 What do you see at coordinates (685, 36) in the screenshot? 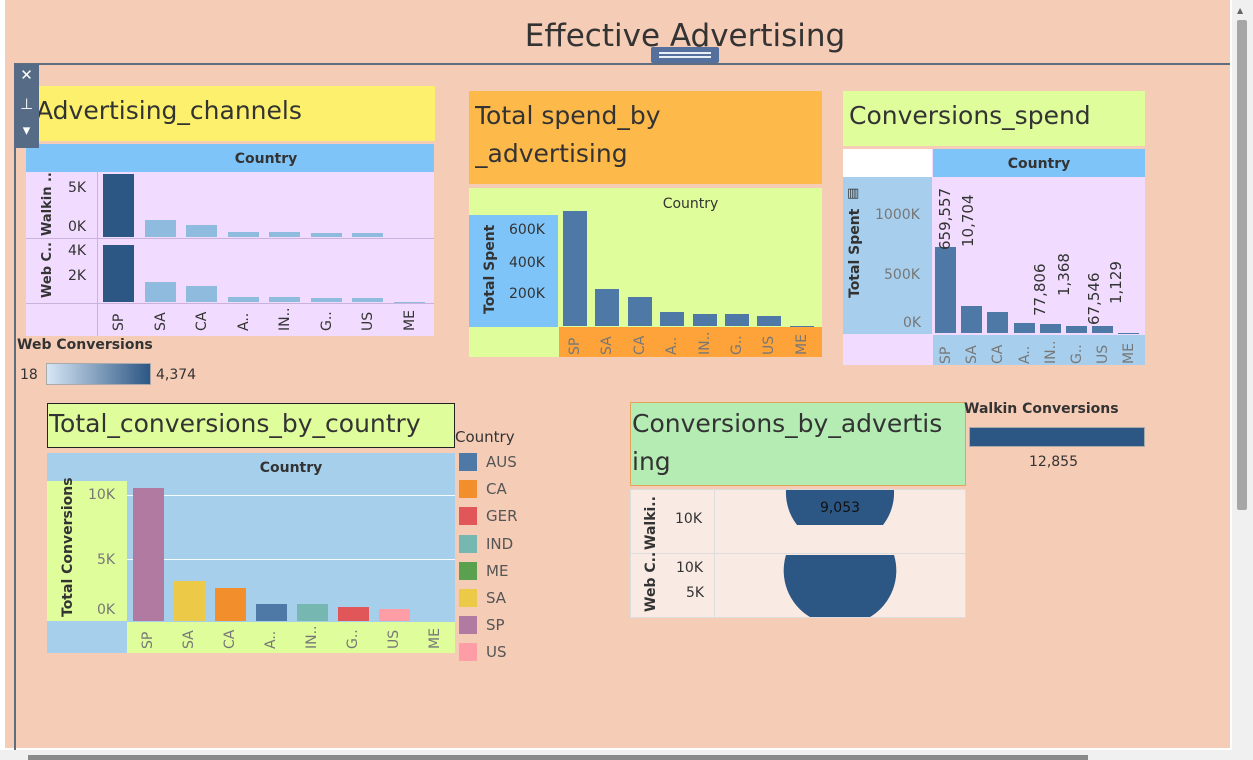
I see `dashboard-title: Effective Advertising` at bounding box center [685, 36].